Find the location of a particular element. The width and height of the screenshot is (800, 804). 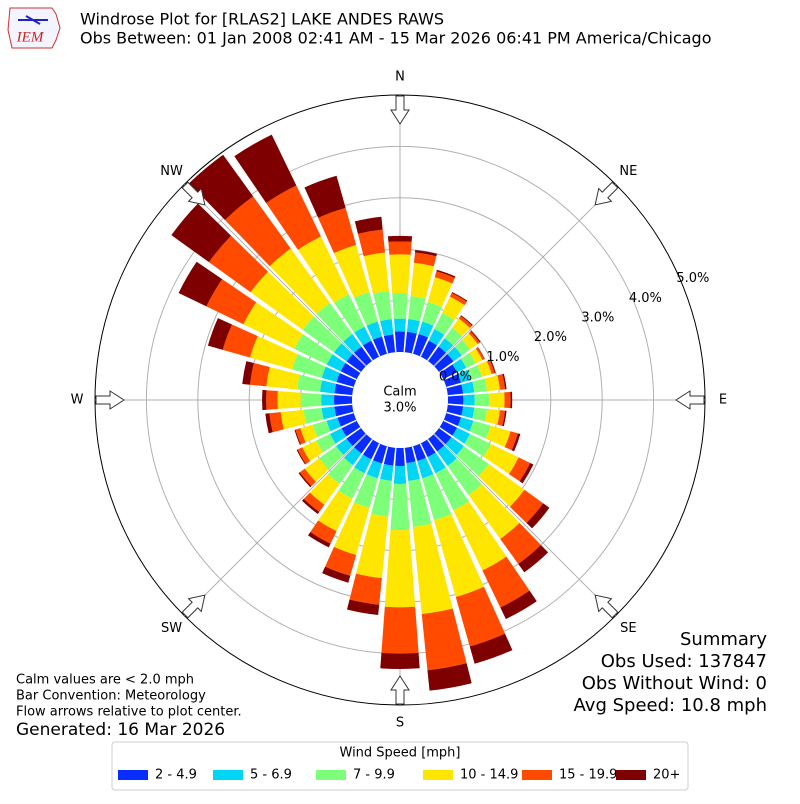

grid-spoke is located at coordinates (275, 275).